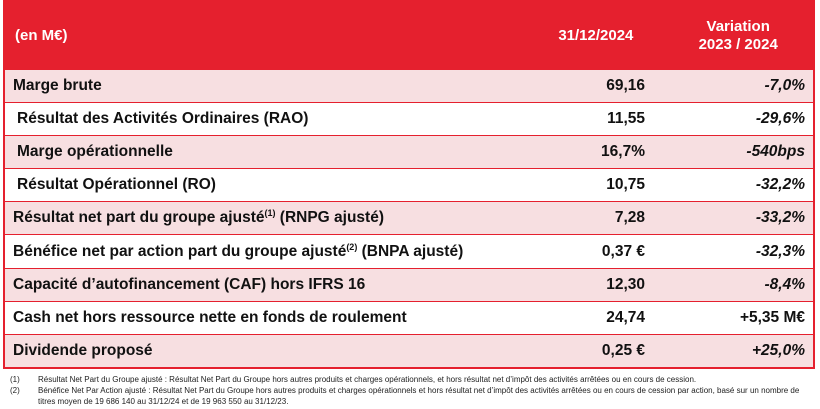  What do you see at coordinates (352, 246) in the screenshot?
I see `footnote-ref: (2)` at bounding box center [352, 246].